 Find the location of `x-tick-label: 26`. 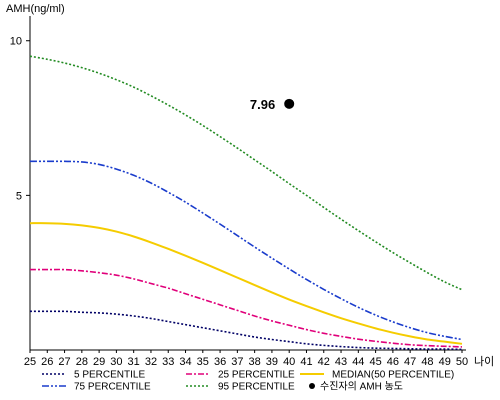

x-tick-label: 26 is located at coordinates (47, 362).